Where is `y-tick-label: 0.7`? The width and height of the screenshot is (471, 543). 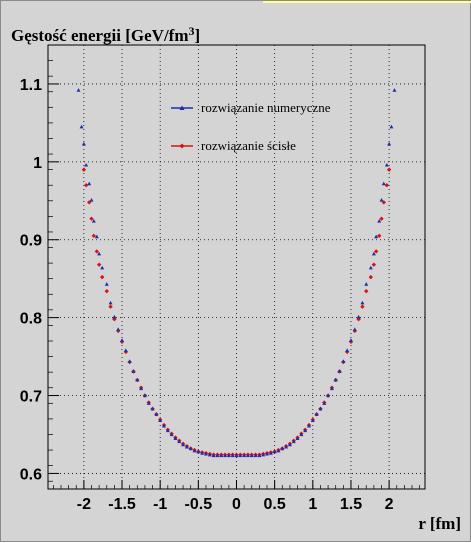 y-tick-label: 0.7 is located at coordinates (31, 397).